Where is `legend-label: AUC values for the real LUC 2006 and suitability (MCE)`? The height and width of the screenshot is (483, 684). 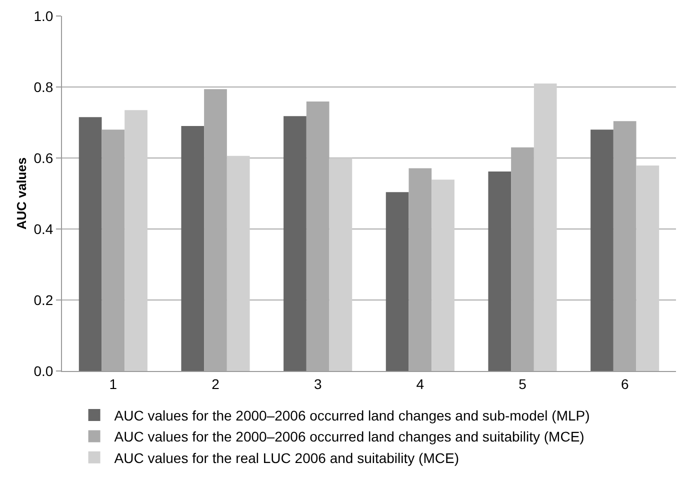 legend-label: AUC values for the real LUC 2006 and suitability (MCE) is located at coordinates (286, 458).